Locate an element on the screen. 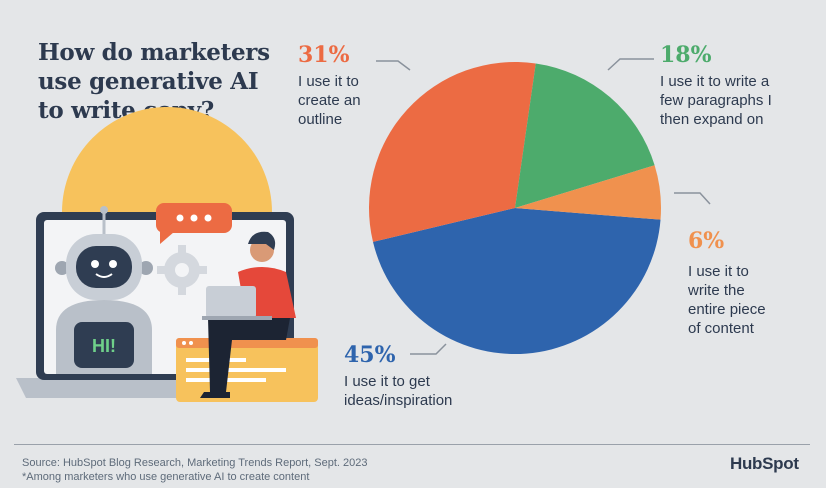  pct-label-paragraphs: 18% is located at coordinates (686, 55).